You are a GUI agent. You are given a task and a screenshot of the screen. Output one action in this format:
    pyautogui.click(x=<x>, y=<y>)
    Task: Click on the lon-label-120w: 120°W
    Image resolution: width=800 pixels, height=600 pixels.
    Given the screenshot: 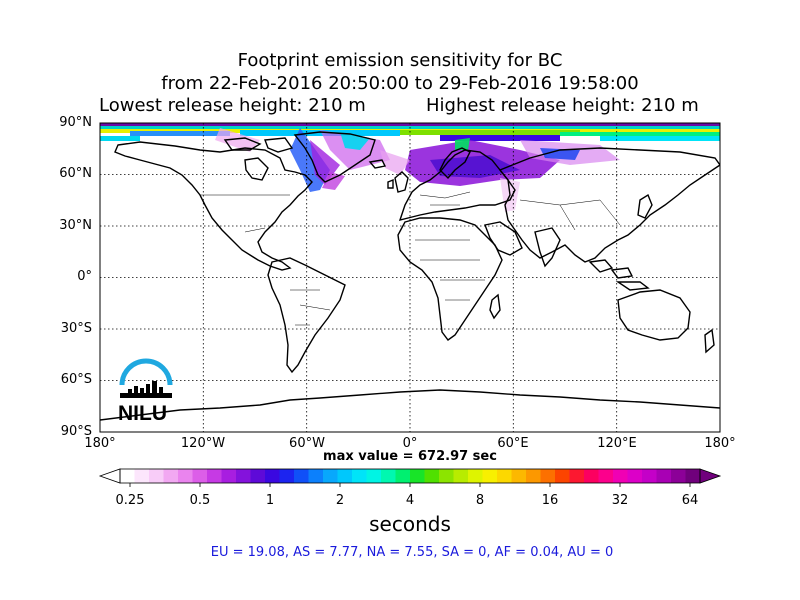 What is the action you would take?
    pyautogui.click(x=203, y=443)
    